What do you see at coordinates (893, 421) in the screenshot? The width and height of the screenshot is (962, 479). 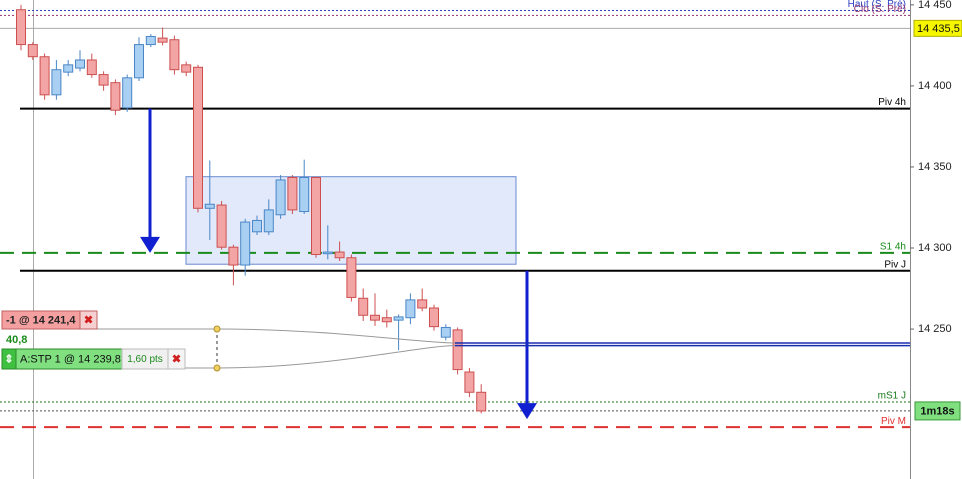 I see `level-label: Piv M` at bounding box center [893, 421].